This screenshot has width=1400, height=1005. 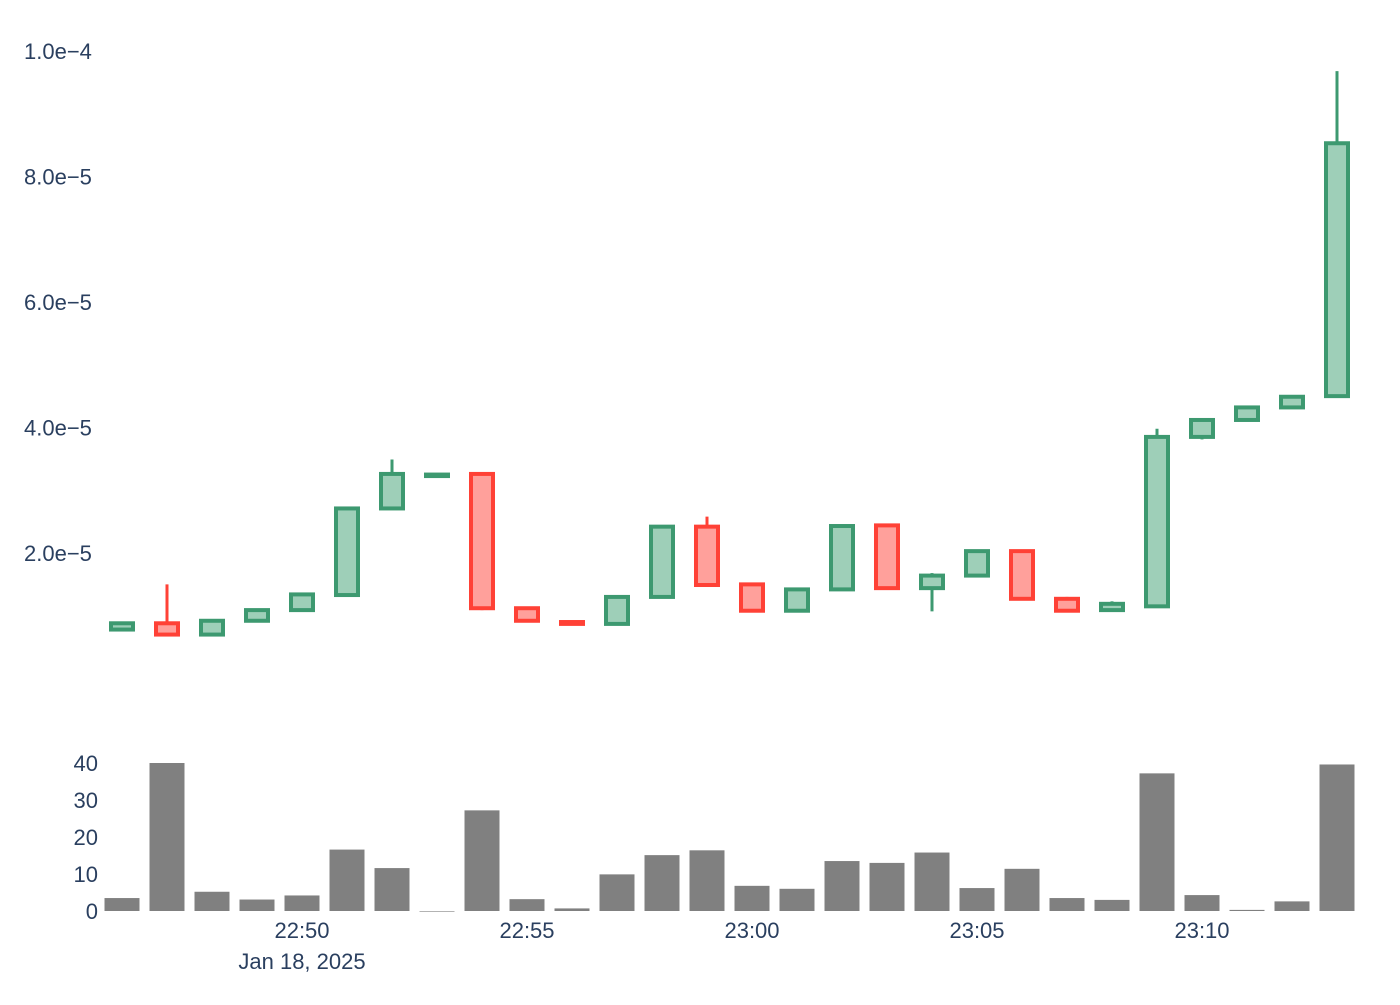 What do you see at coordinates (58, 428) in the screenshot?
I see `price-tick-label: 4.0e−5` at bounding box center [58, 428].